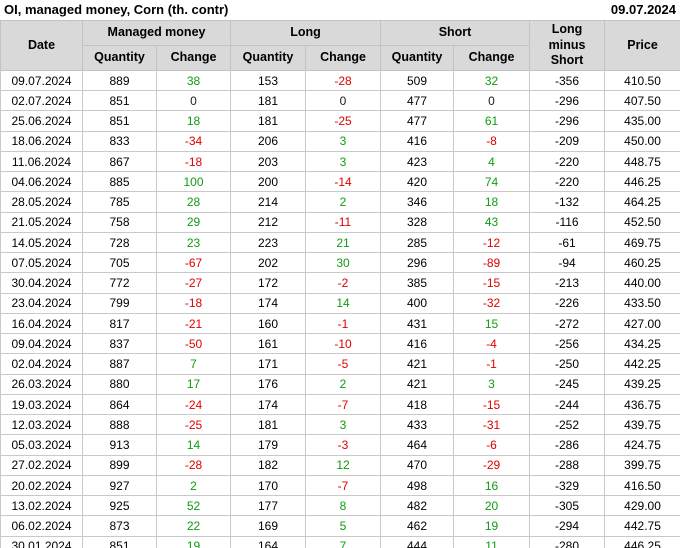  What do you see at coordinates (417, 364) in the screenshot?
I see `cell-short-quantity: 421` at bounding box center [417, 364].